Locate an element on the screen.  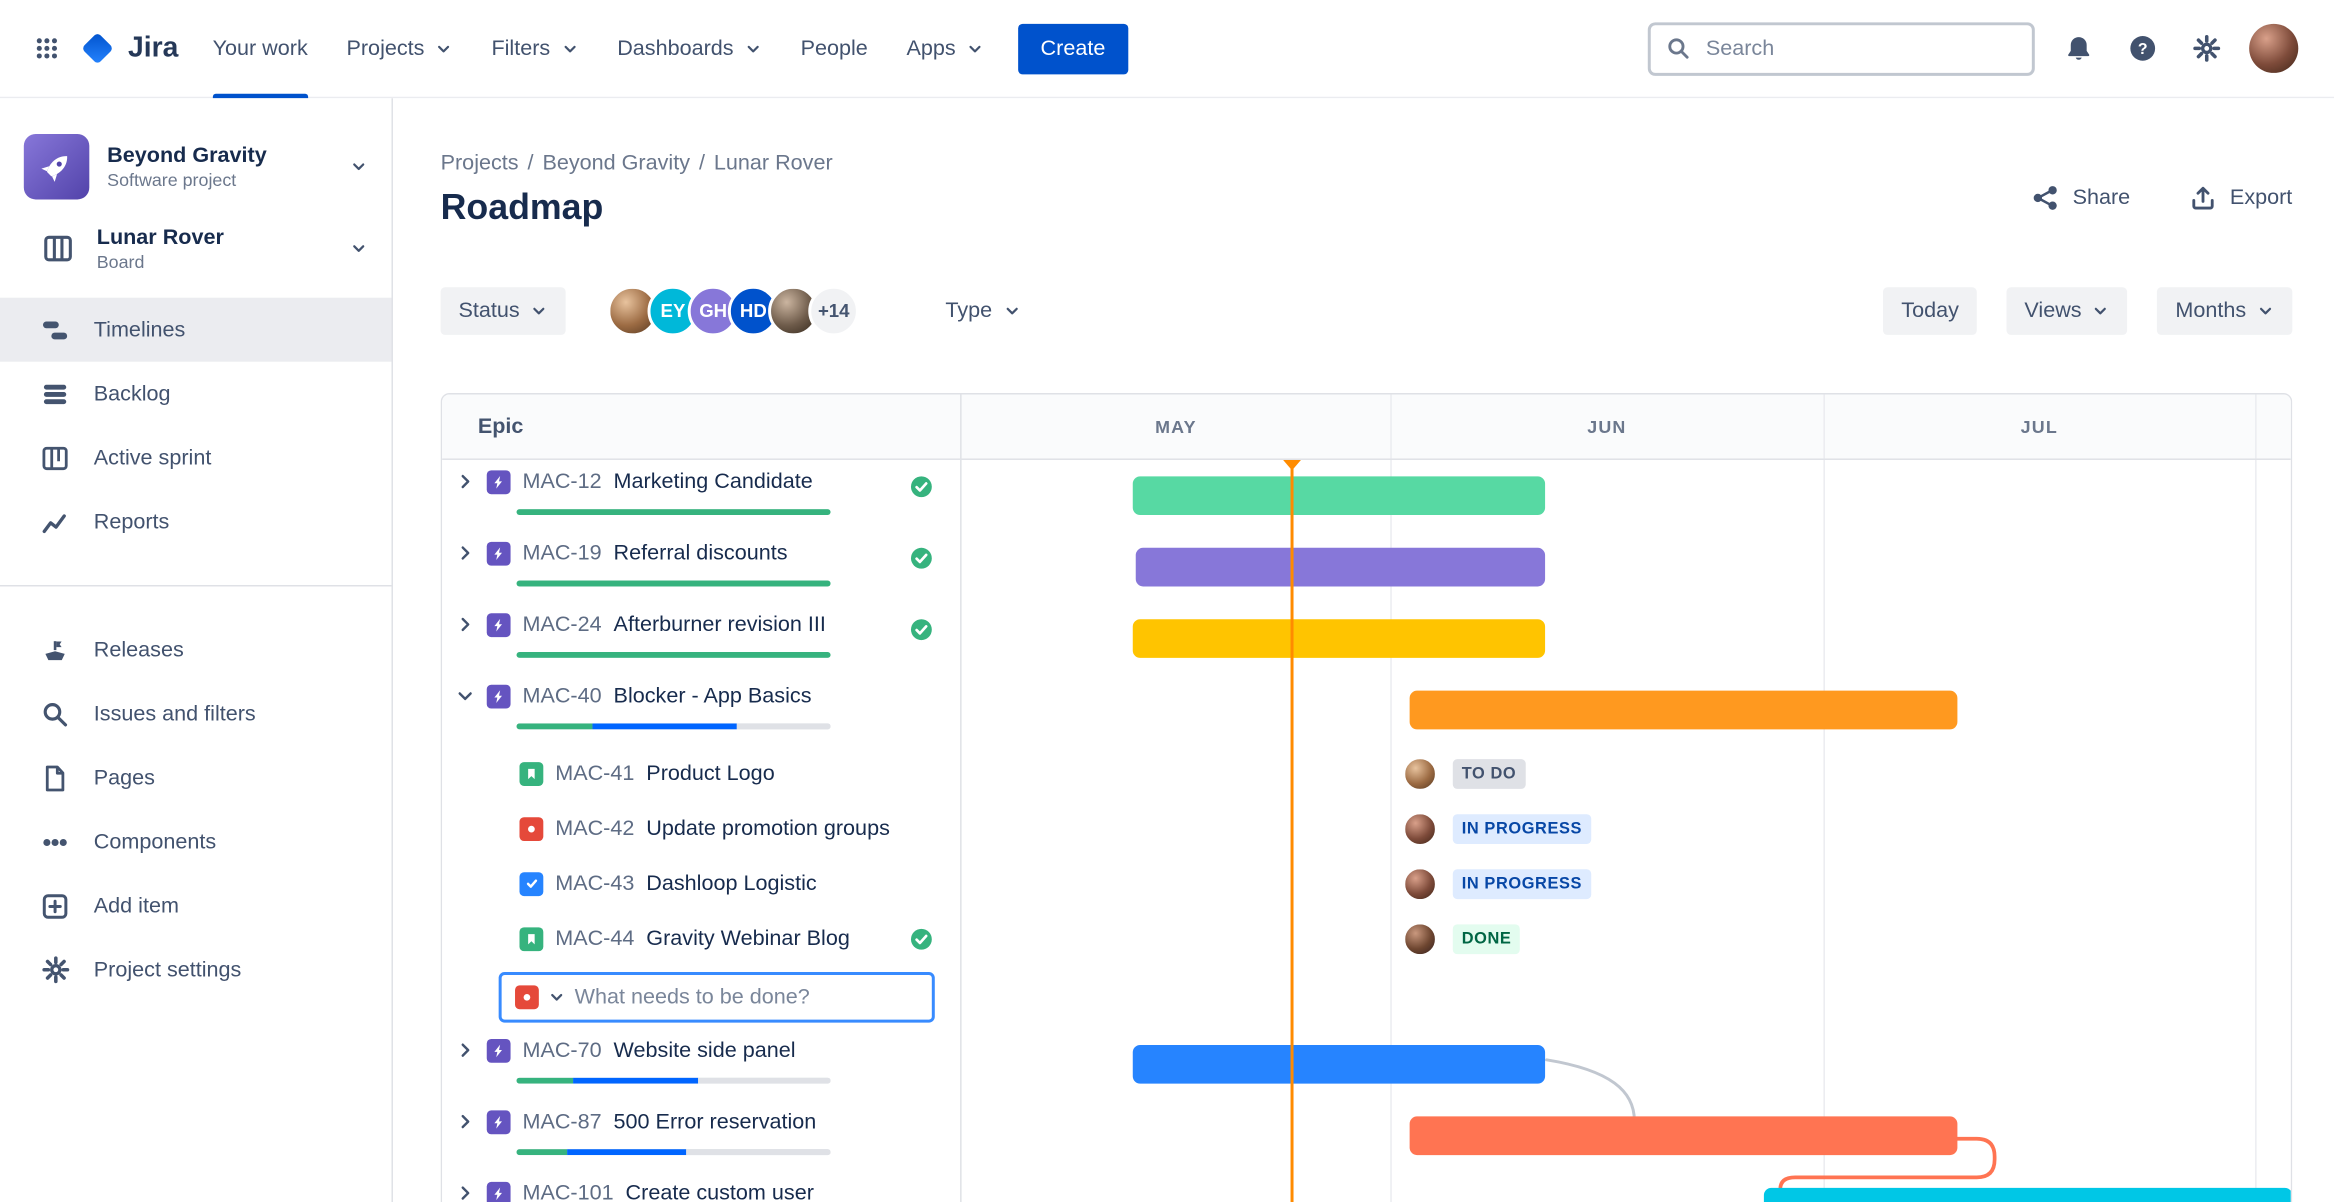
epic-row-MAC-40: MAC-40 Blocker - App Basics is located at coordinates (701, 709).